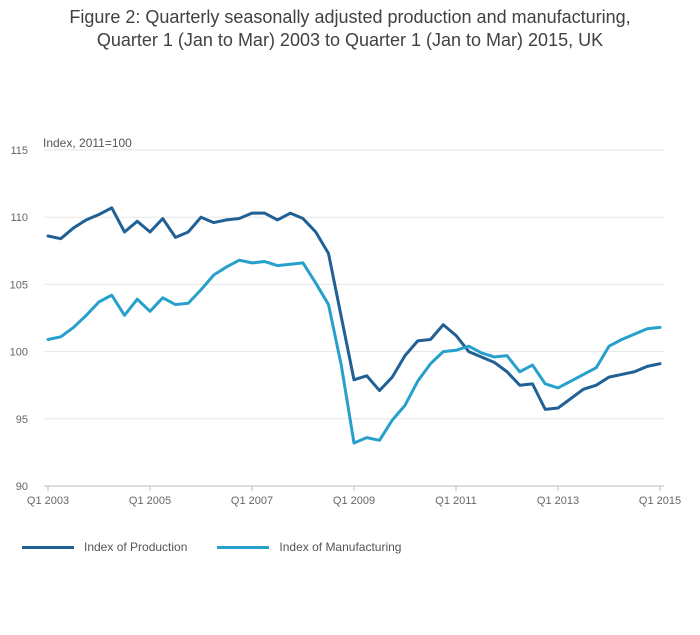 The width and height of the screenshot is (700, 635). Describe the element at coordinates (252, 501) in the screenshot. I see `x-tick-label: Q1 2007` at that location.